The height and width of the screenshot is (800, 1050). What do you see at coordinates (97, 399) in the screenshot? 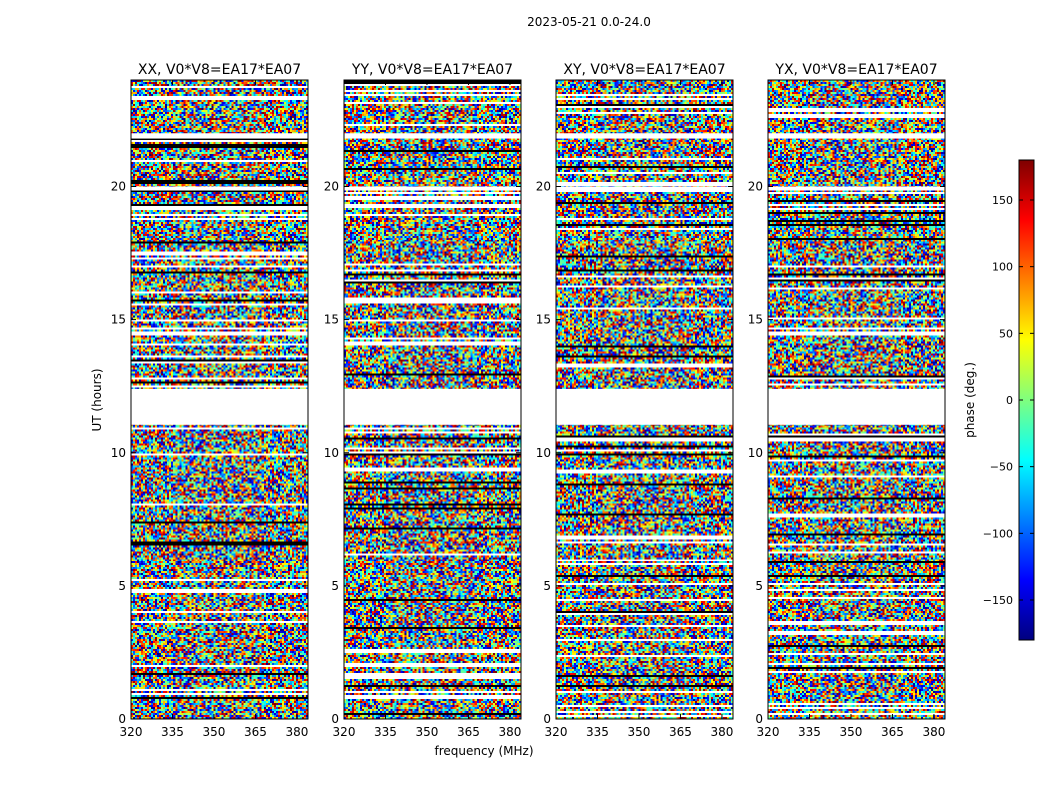
I see `y-axis-label: UT (hours)` at bounding box center [97, 399].